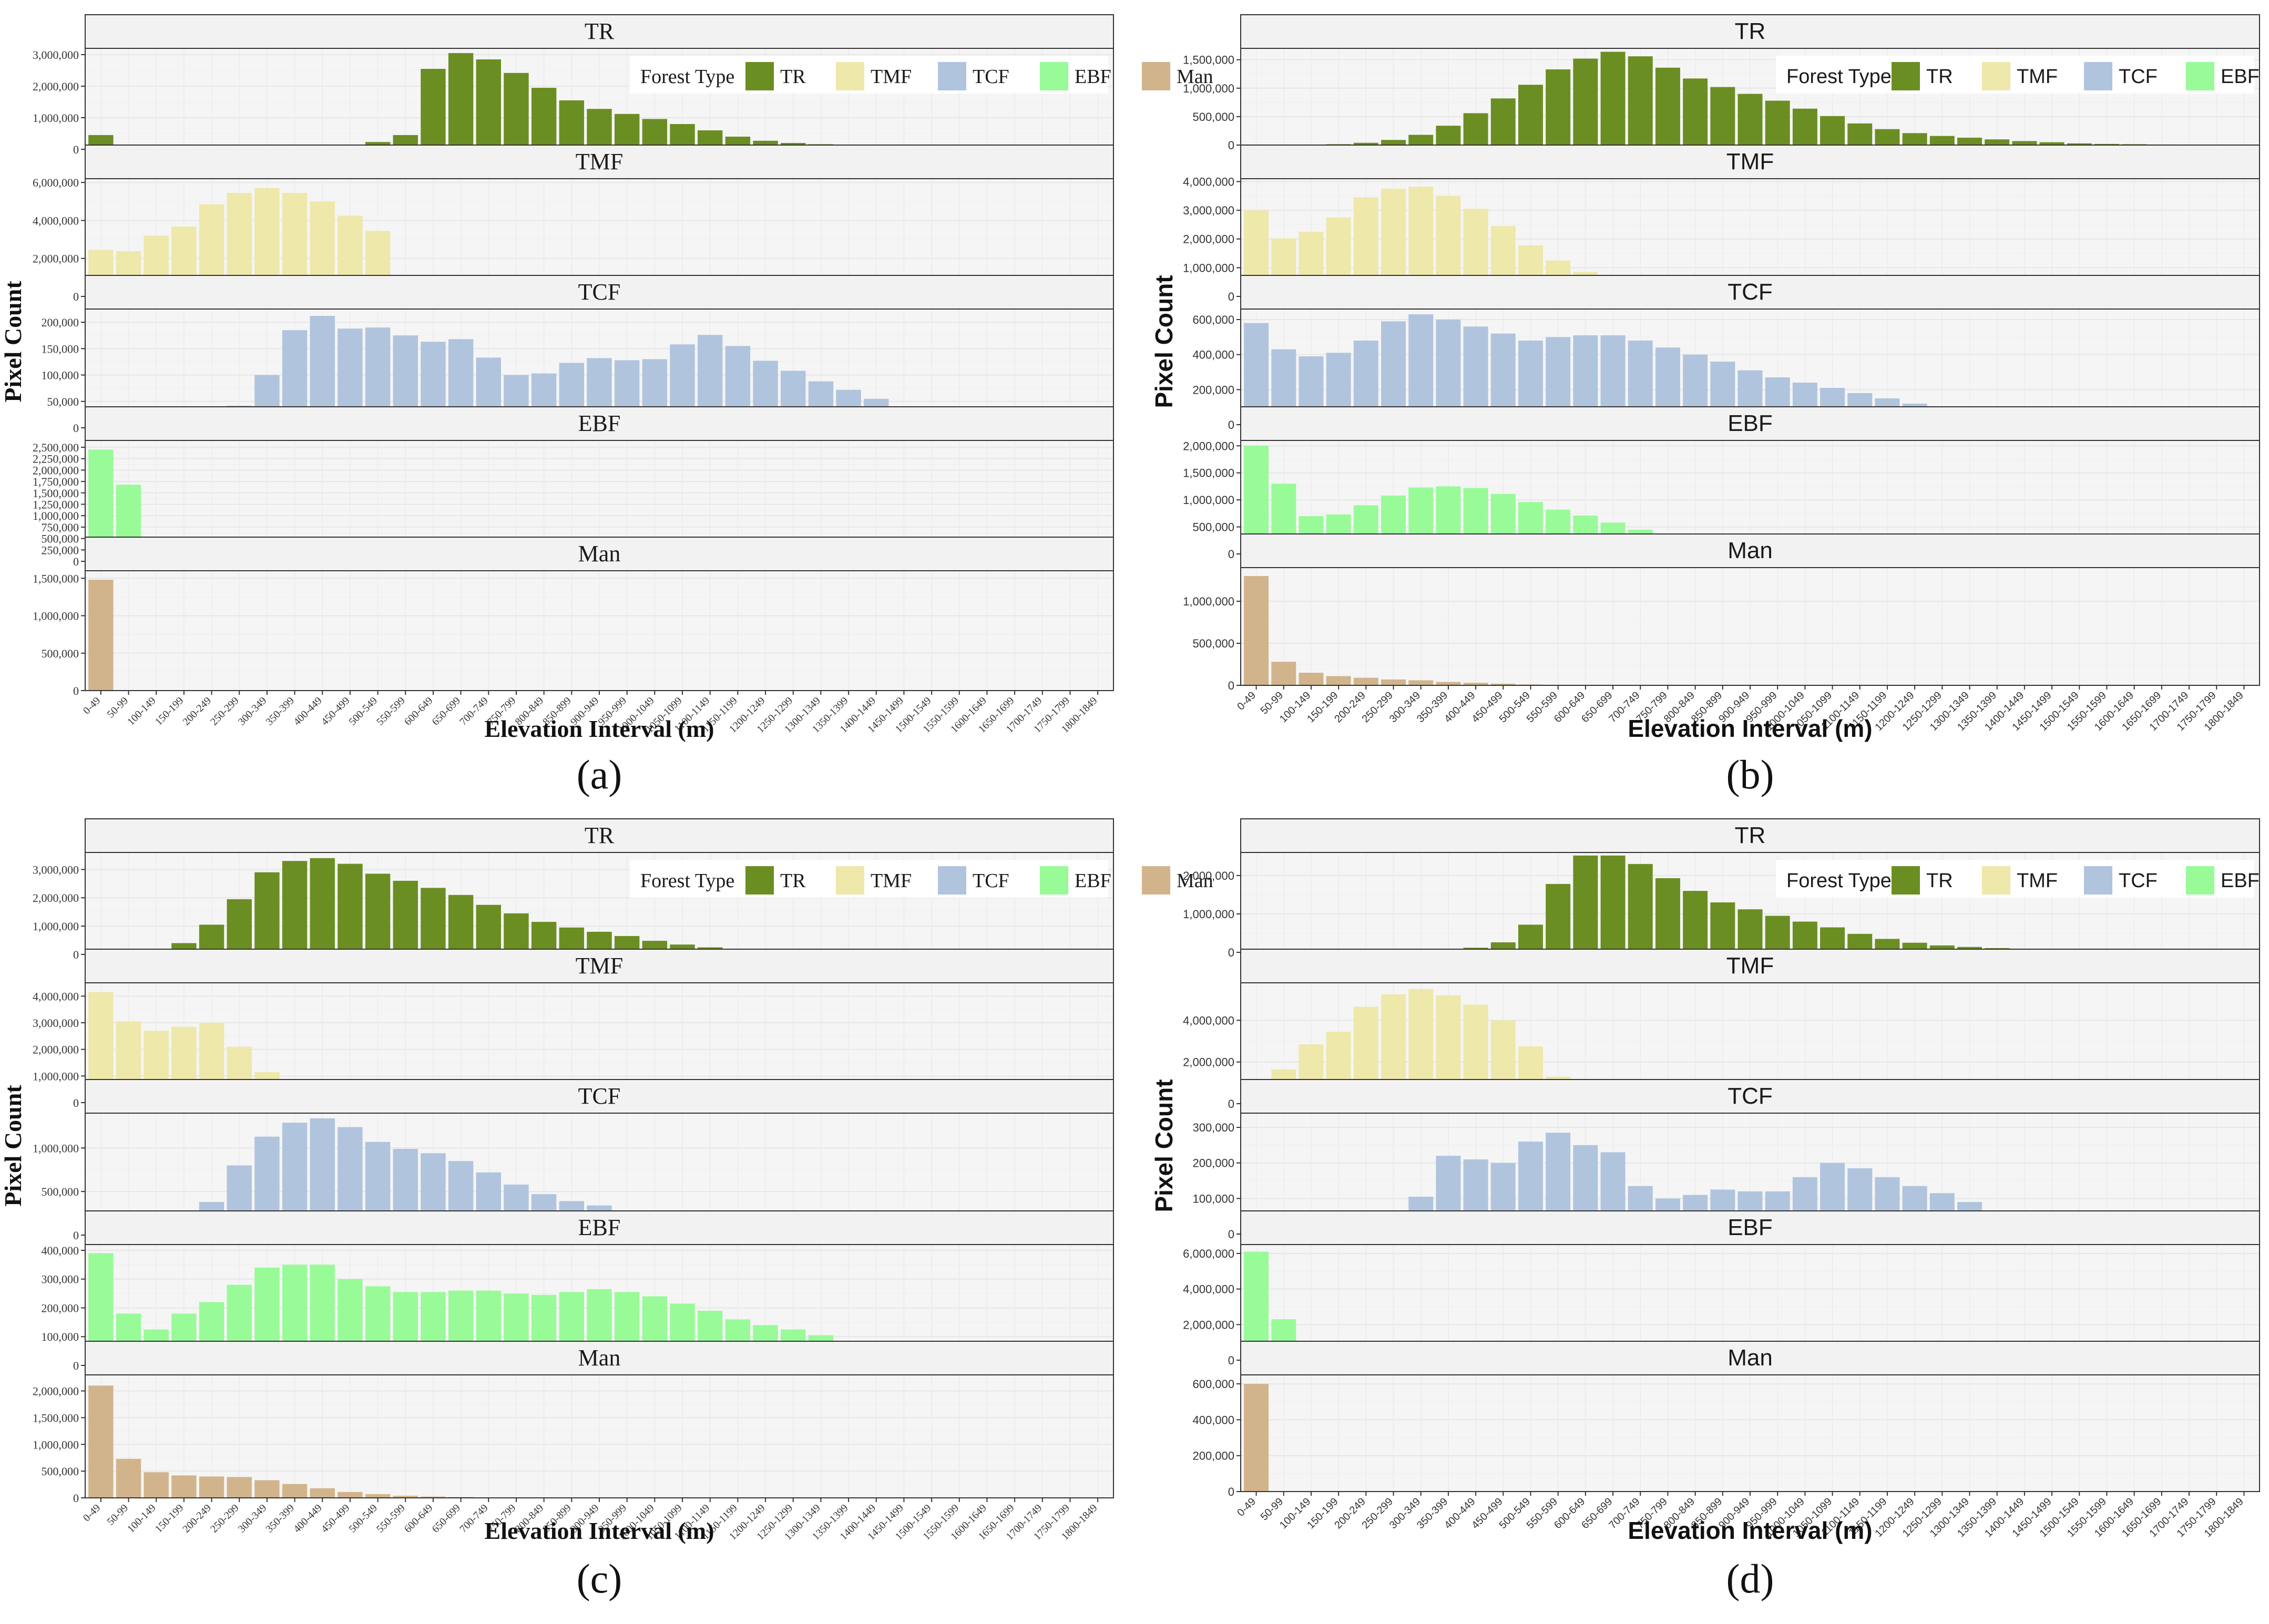 The width and height of the screenshot is (2269, 1624). I want to click on legend-label-tmf: TMF, so click(891, 881).